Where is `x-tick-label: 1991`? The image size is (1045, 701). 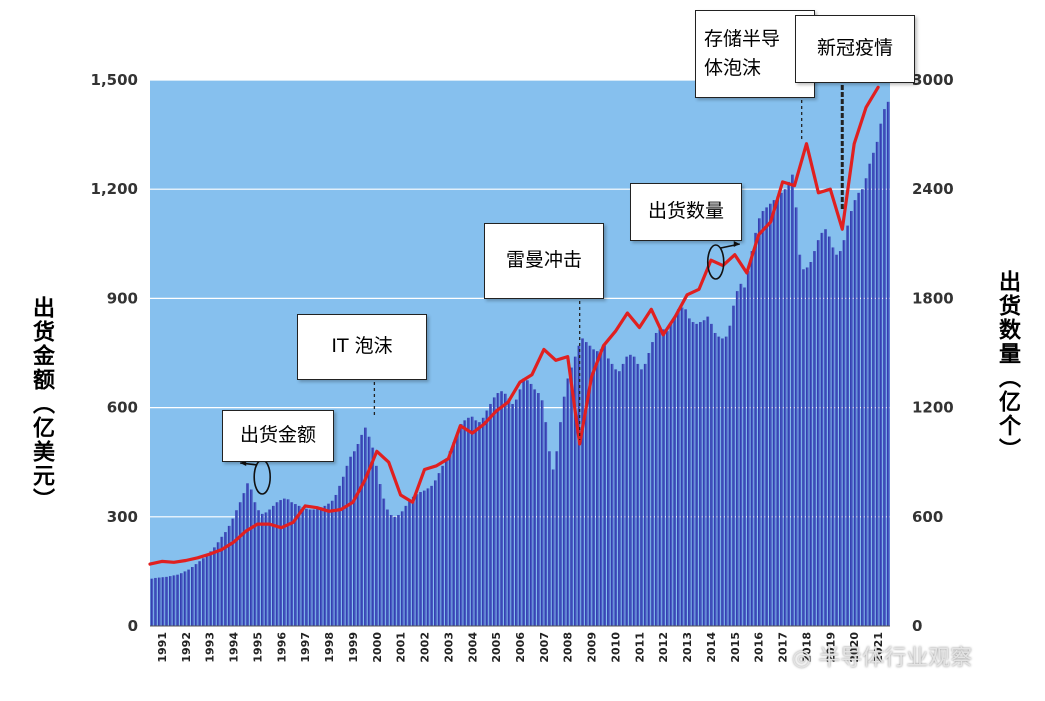 x-tick-label: 1991 is located at coordinates (162, 647).